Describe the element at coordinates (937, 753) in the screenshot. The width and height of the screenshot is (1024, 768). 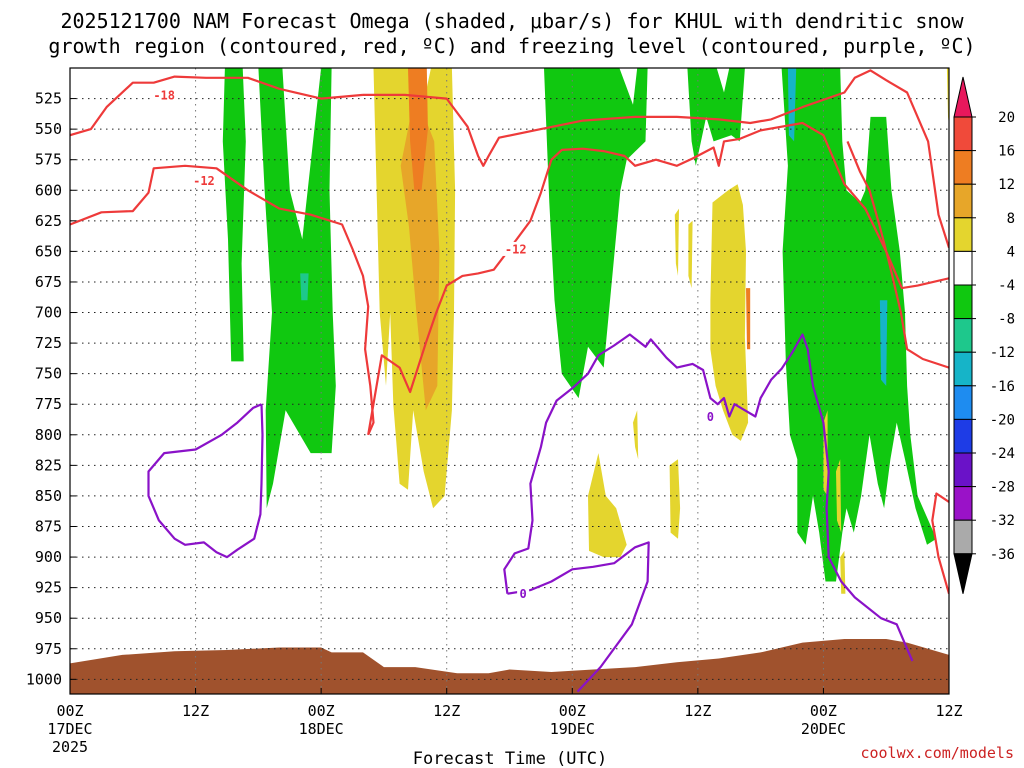
I see `source-credit: coolwx.com/models` at that location.